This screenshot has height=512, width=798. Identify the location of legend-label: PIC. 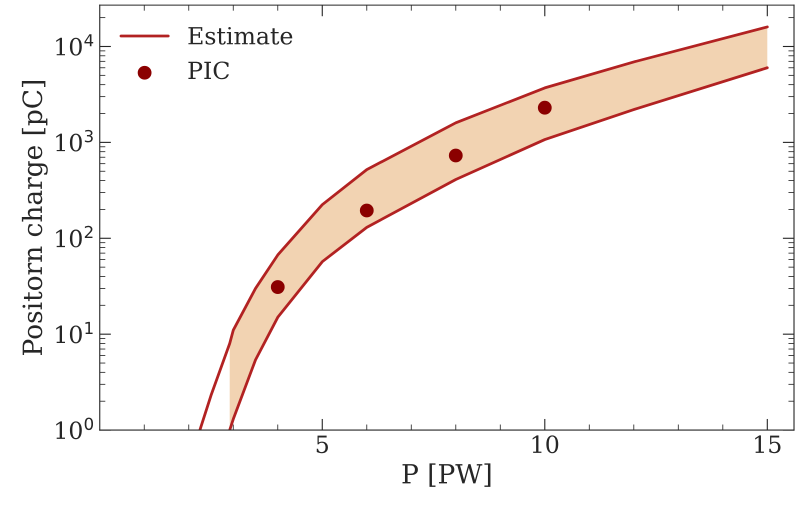
(208, 70).